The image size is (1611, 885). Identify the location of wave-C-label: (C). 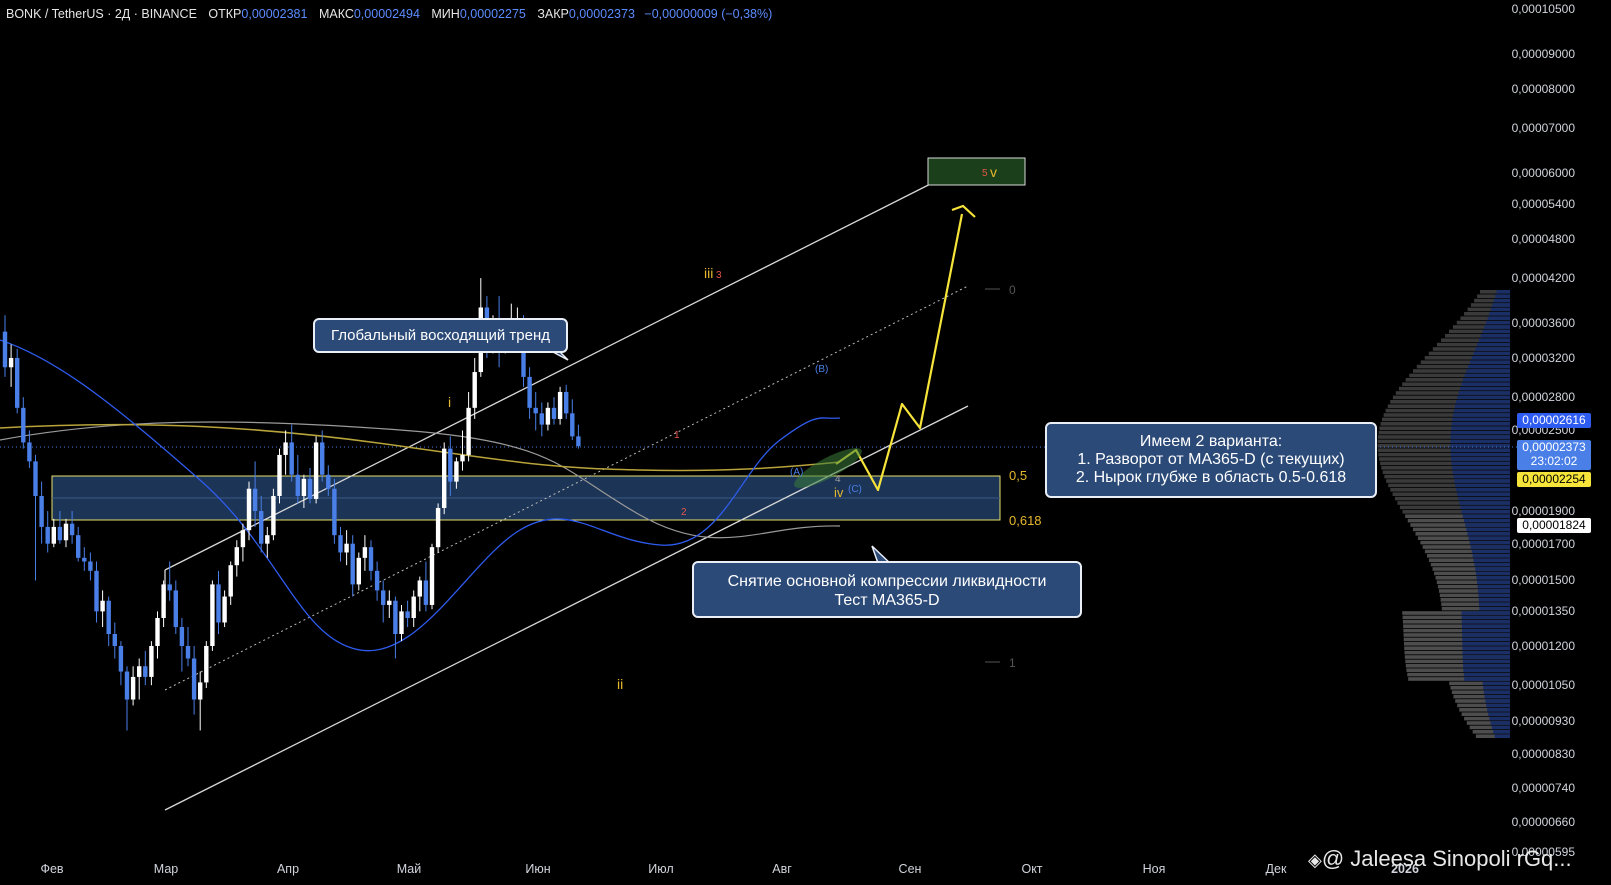
(855, 489).